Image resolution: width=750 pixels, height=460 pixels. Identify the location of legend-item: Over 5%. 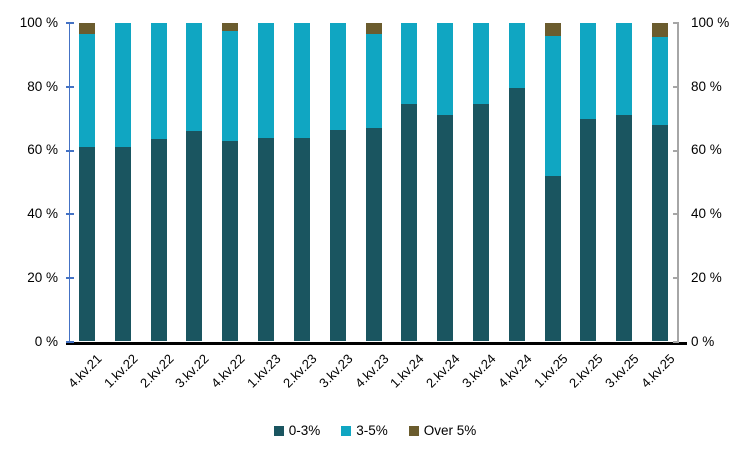
(442, 430).